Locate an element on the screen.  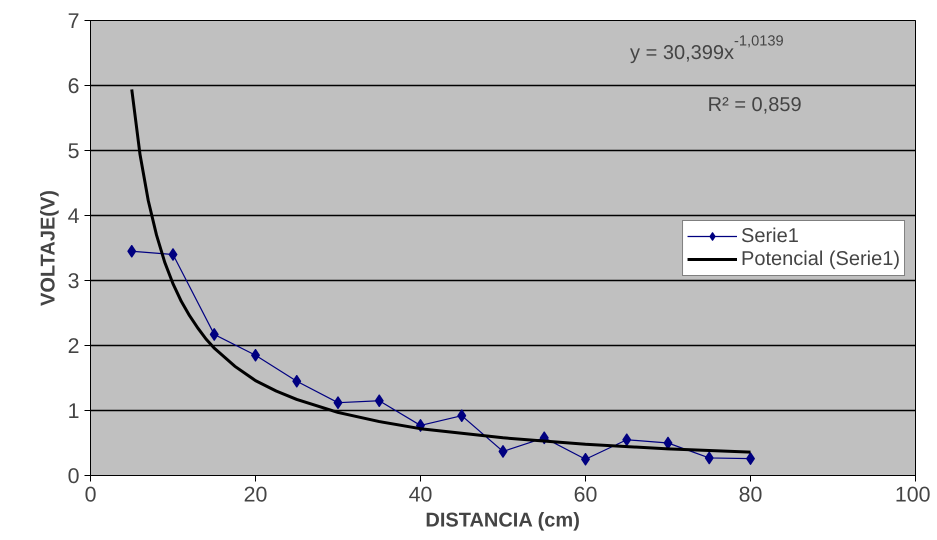
y-tick-label: 5 is located at coordinates (74, 151).